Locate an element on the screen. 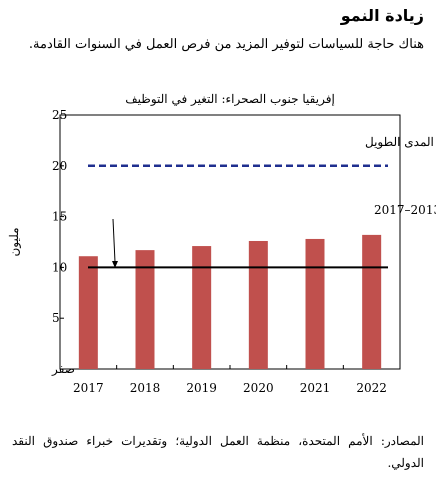  page-title: زيادة النمو is located at coordinates (382, 15).